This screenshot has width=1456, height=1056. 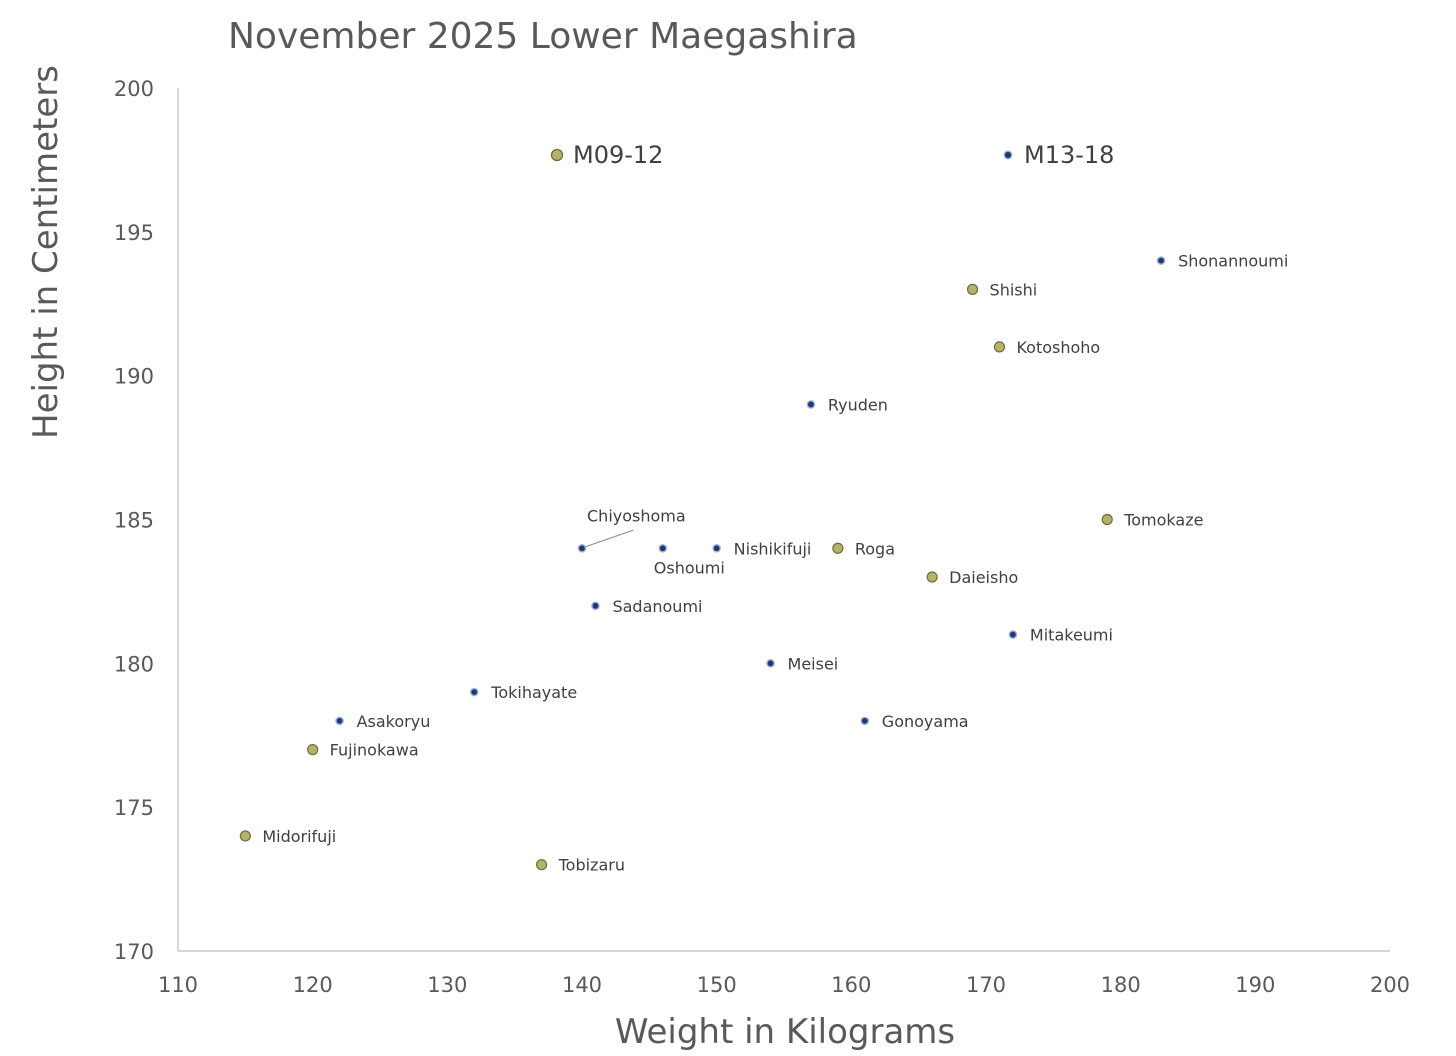 I want to click on point-label: Chiyoshoma, so click(x=636, y=515).